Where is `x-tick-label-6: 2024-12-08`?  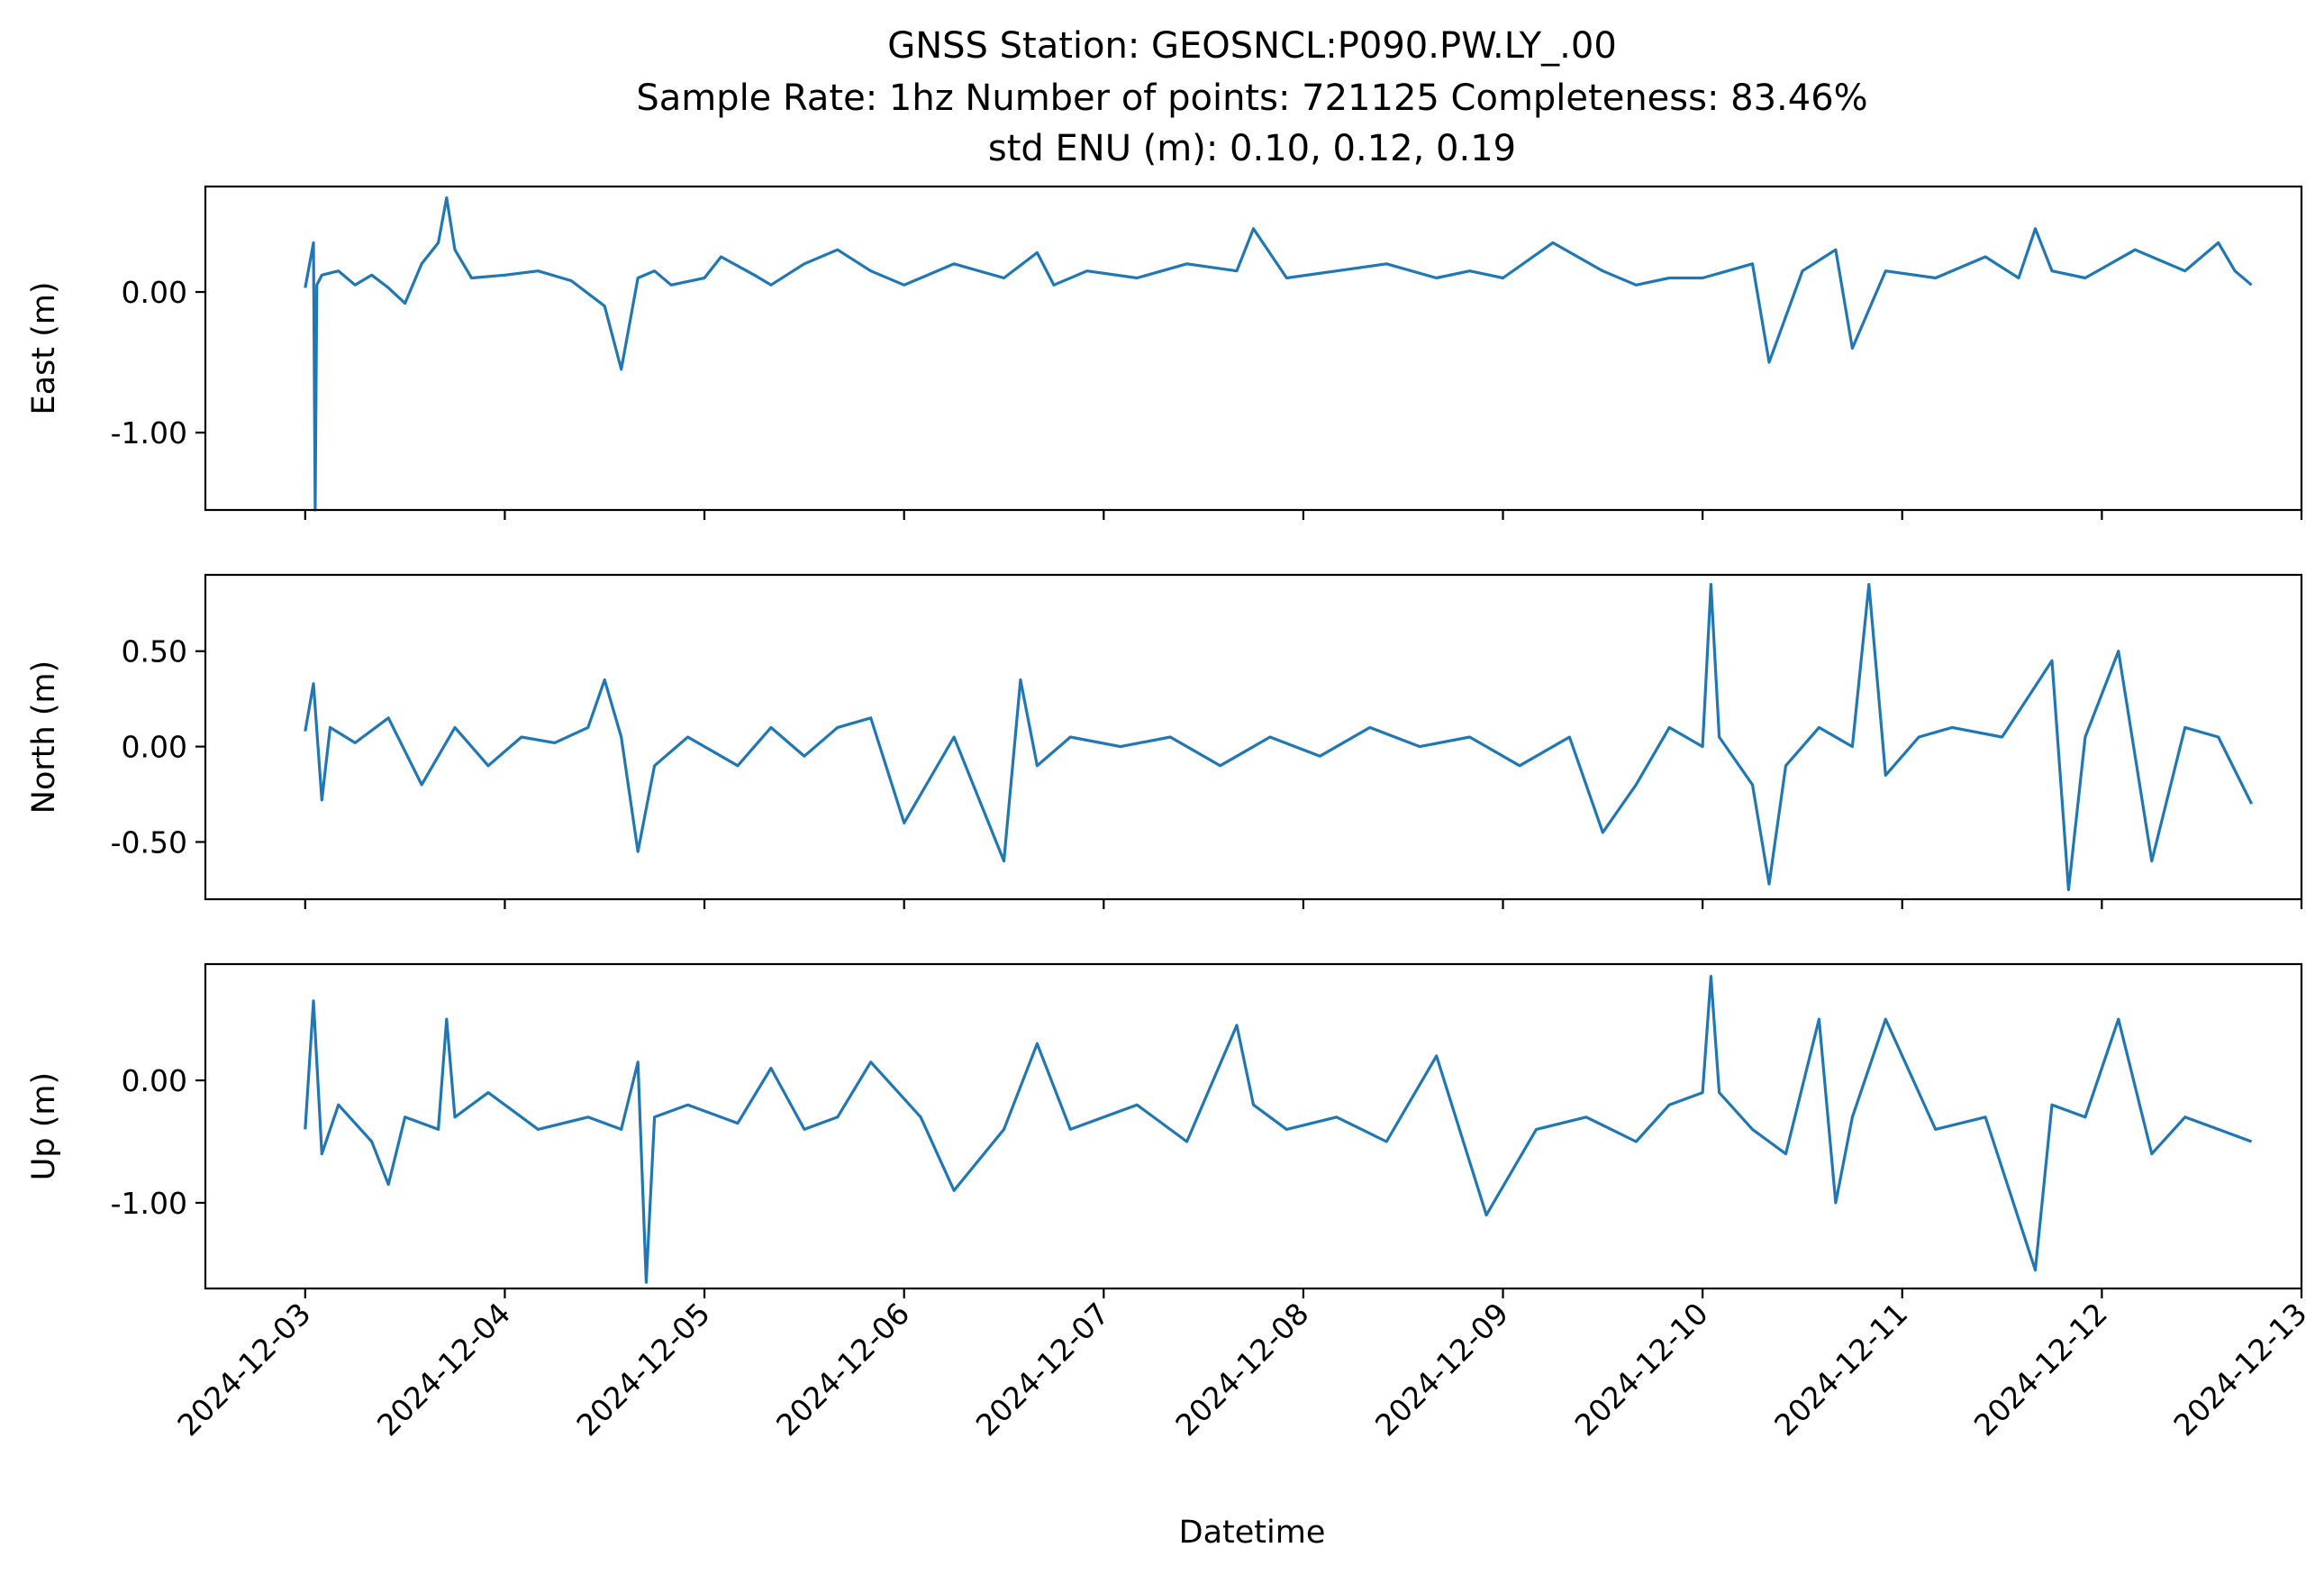
x-tick-label-6: 2024-12-08 is located at coordinates (1241, 1369).